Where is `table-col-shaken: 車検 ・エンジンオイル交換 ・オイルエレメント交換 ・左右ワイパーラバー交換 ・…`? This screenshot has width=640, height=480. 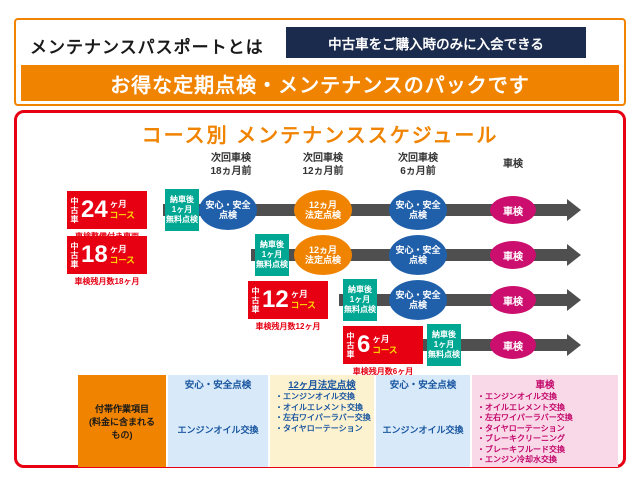 table-col-shaken: 車検 ・エンジンオイル交換 ・オイルエレメント交換 ・左右ワイパーラバー交換 ・… is located at coordinates (545, 421).